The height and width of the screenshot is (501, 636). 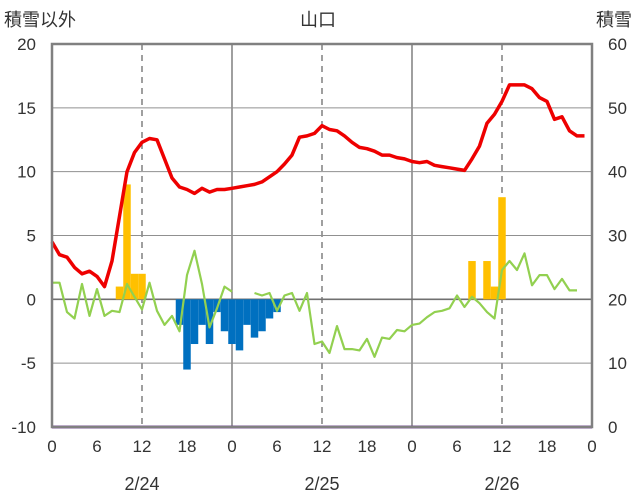 I want to click on right-tick-label: 20, so click(x=617, y=299).